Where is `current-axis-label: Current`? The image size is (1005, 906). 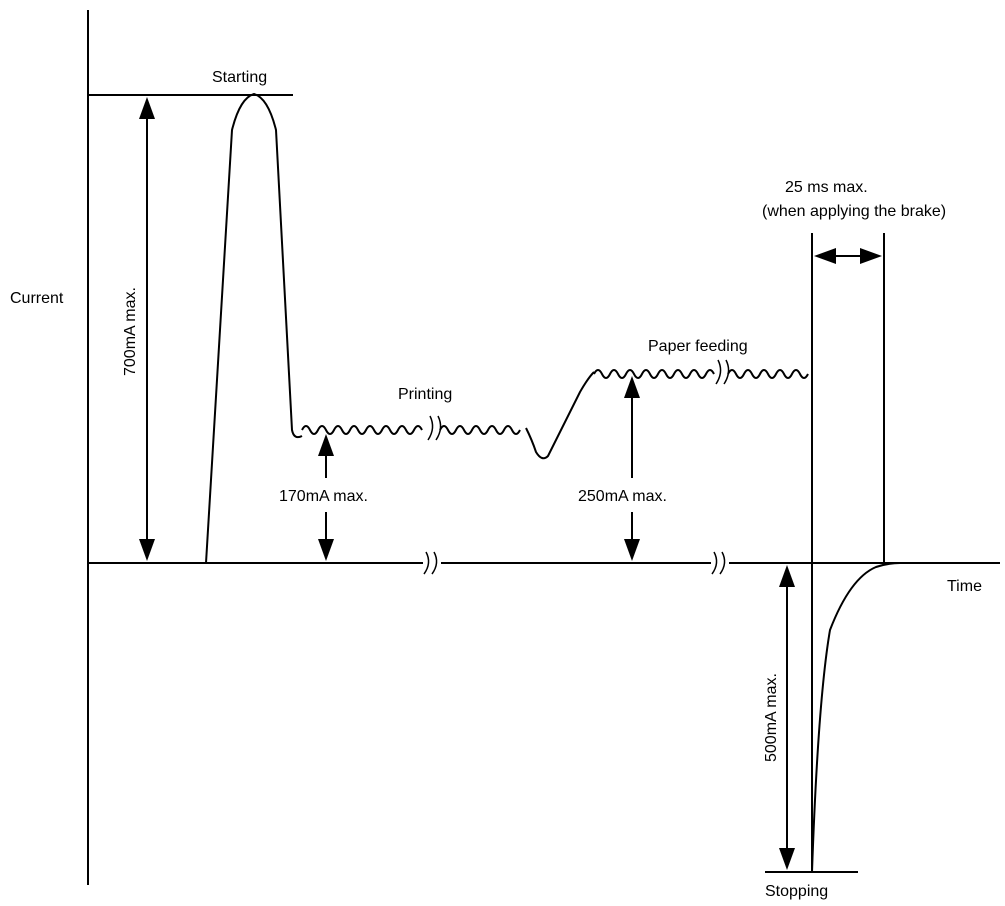 current-axis-label: Current is located at coordinates (37, 298).